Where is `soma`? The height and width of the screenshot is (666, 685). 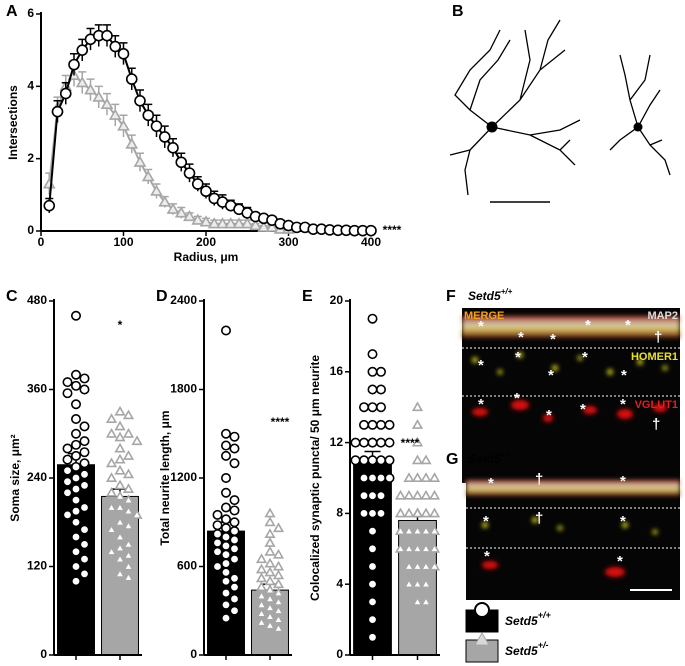
soma is located at coordinates (492, 127).